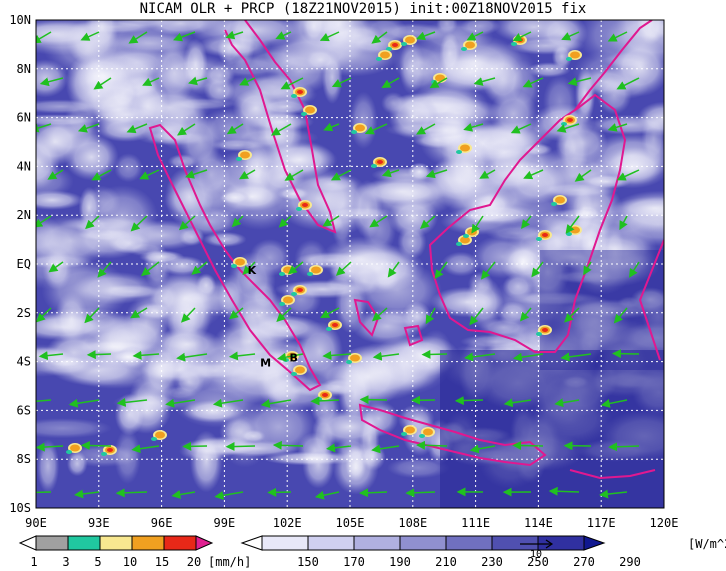 This screenshot has height=571, width=726. I want to click on lat-tick-label: 8S, so click(24, 459).